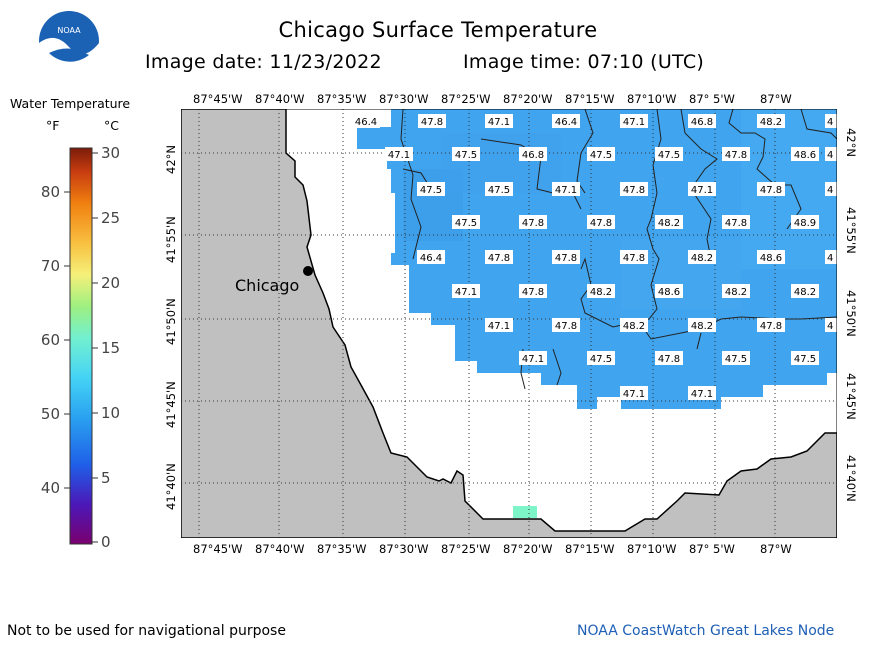 This screenshot has width=876, height=648. I want to click on image-date: Image date: 11/23/2022, so click(263, 62).